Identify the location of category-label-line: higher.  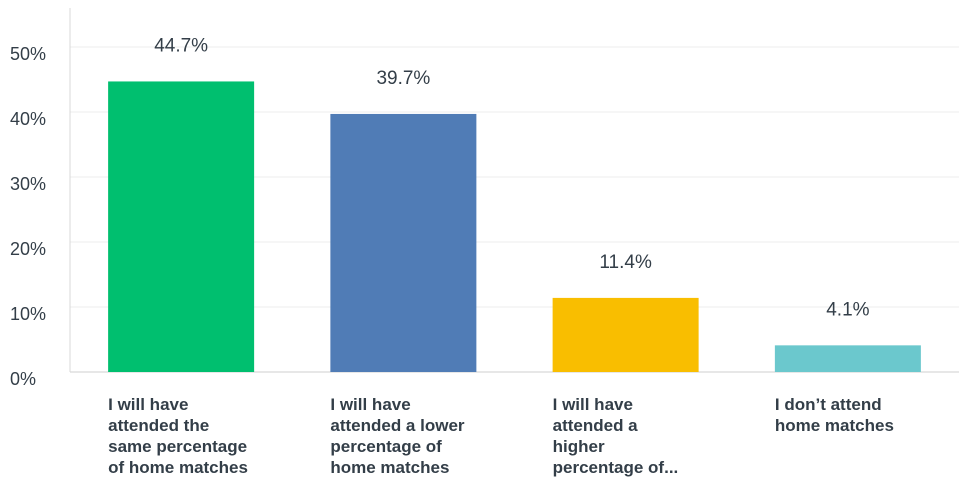
(578, 446).